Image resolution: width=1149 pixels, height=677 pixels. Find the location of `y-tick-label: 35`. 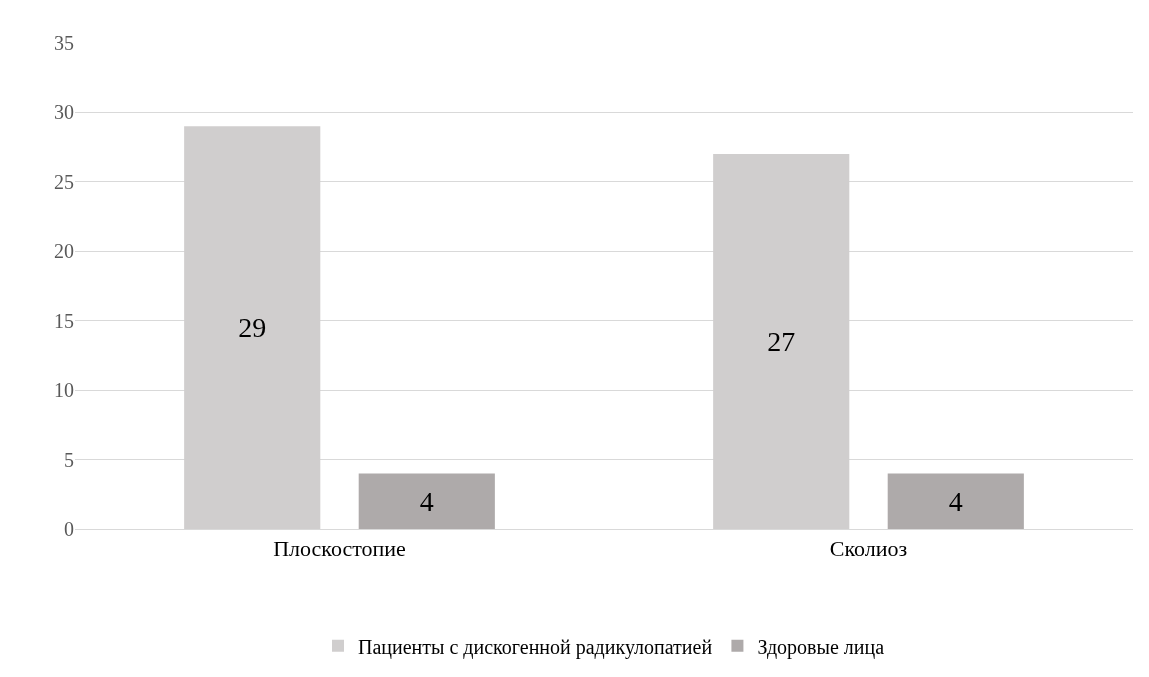

y-tick-label: 35 is located at coordinates (64, 43).